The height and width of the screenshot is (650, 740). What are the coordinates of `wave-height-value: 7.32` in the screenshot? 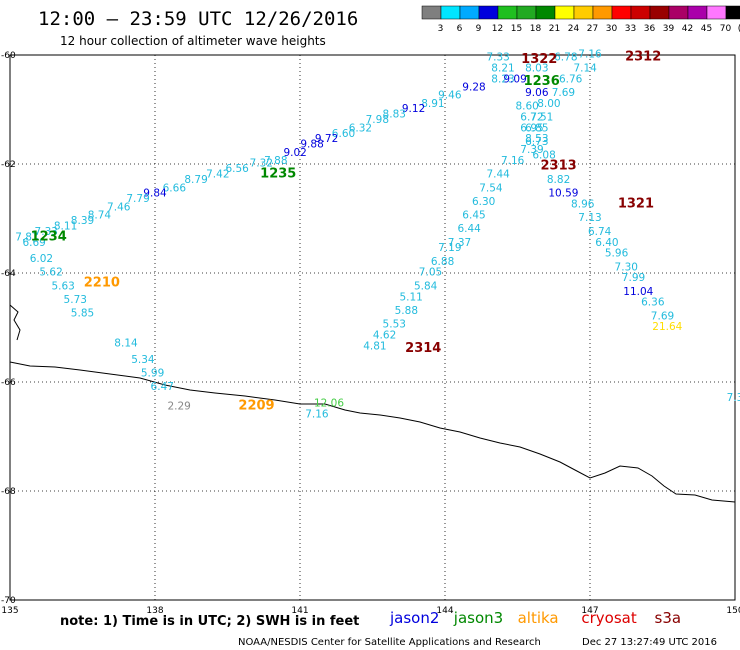 It's located at (261, 164).